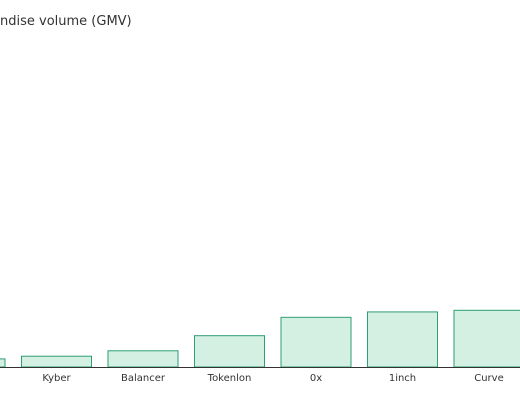 Image resolution: width=520 pixels, height=400 pixels. I want to click on bar-curve, so click(486, 338).